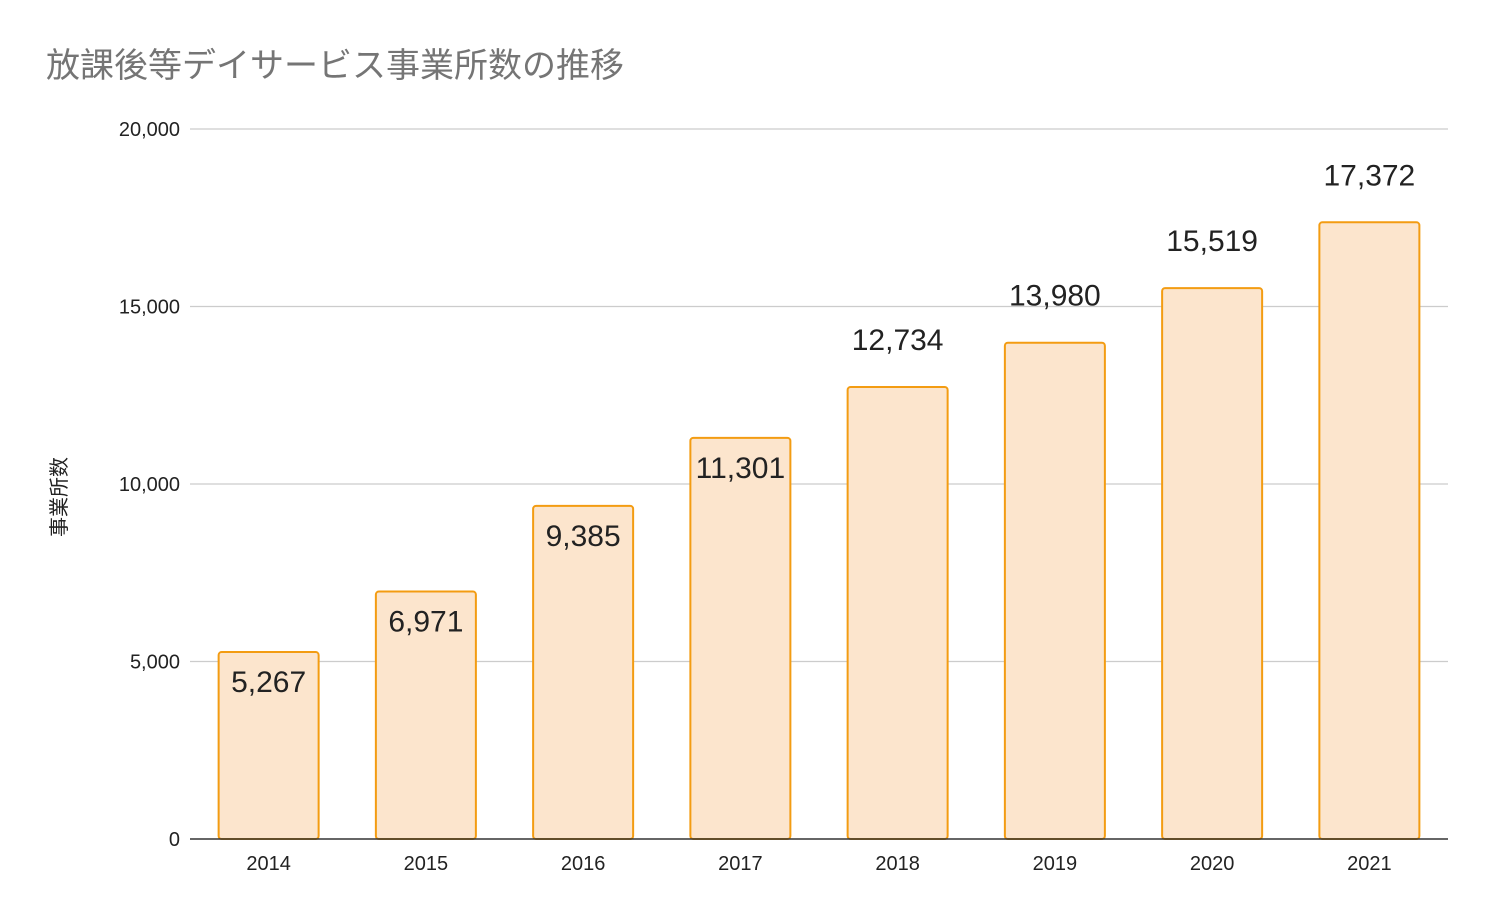  What do you see at coordinates (268, 864) in the screenshot?
I see `x-tick-label: 2014` at bounding box center [268, 864].